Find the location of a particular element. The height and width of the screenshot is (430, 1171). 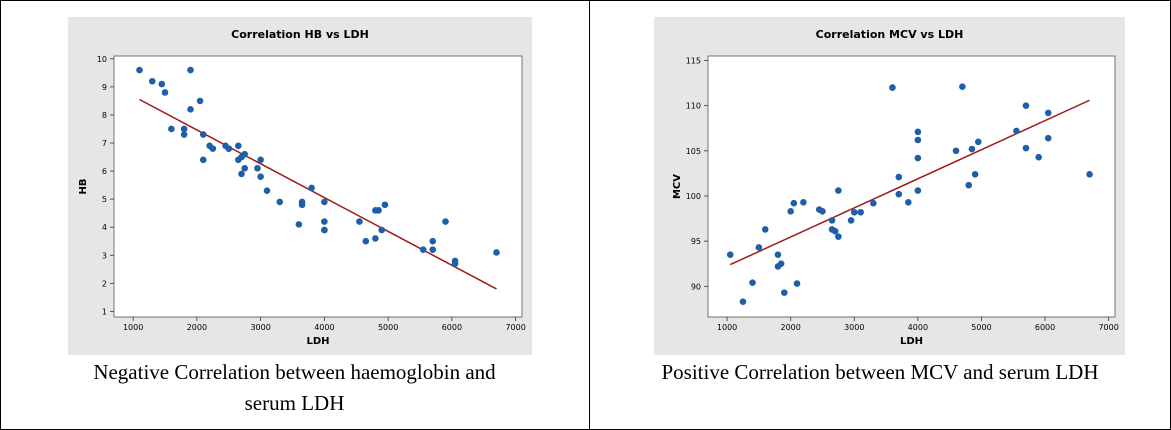

x-tick-label: 1000 is located at coordinates (133, 327).